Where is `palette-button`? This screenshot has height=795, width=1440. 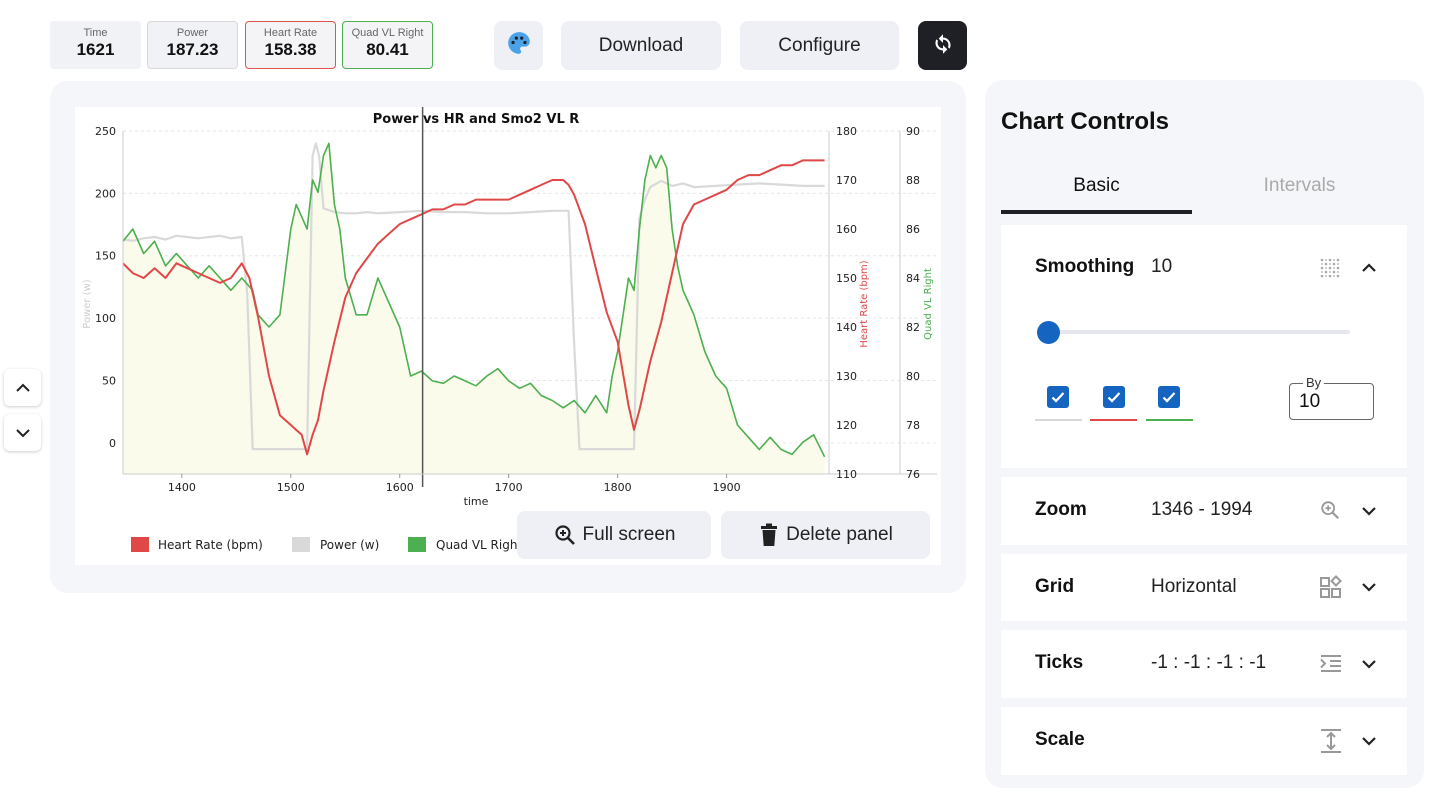 palette-button is located at coordinates (518, 45).